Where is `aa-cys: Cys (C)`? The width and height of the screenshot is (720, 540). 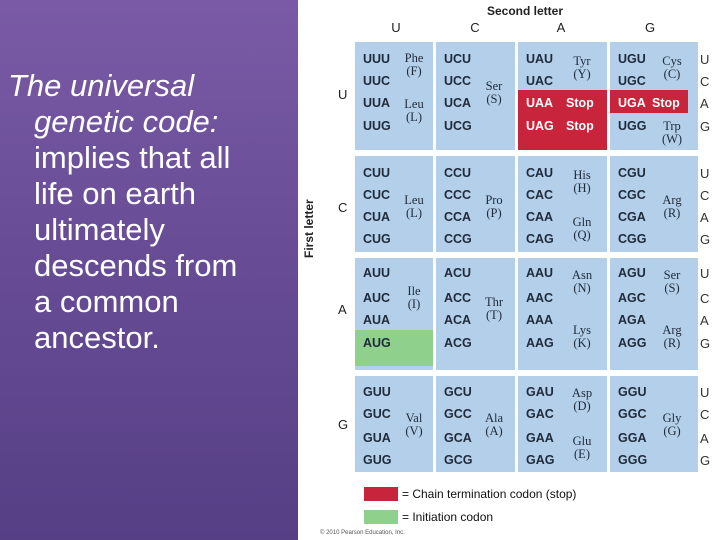 aa-cys: Cys (C) is located at coordinates (672, 67).